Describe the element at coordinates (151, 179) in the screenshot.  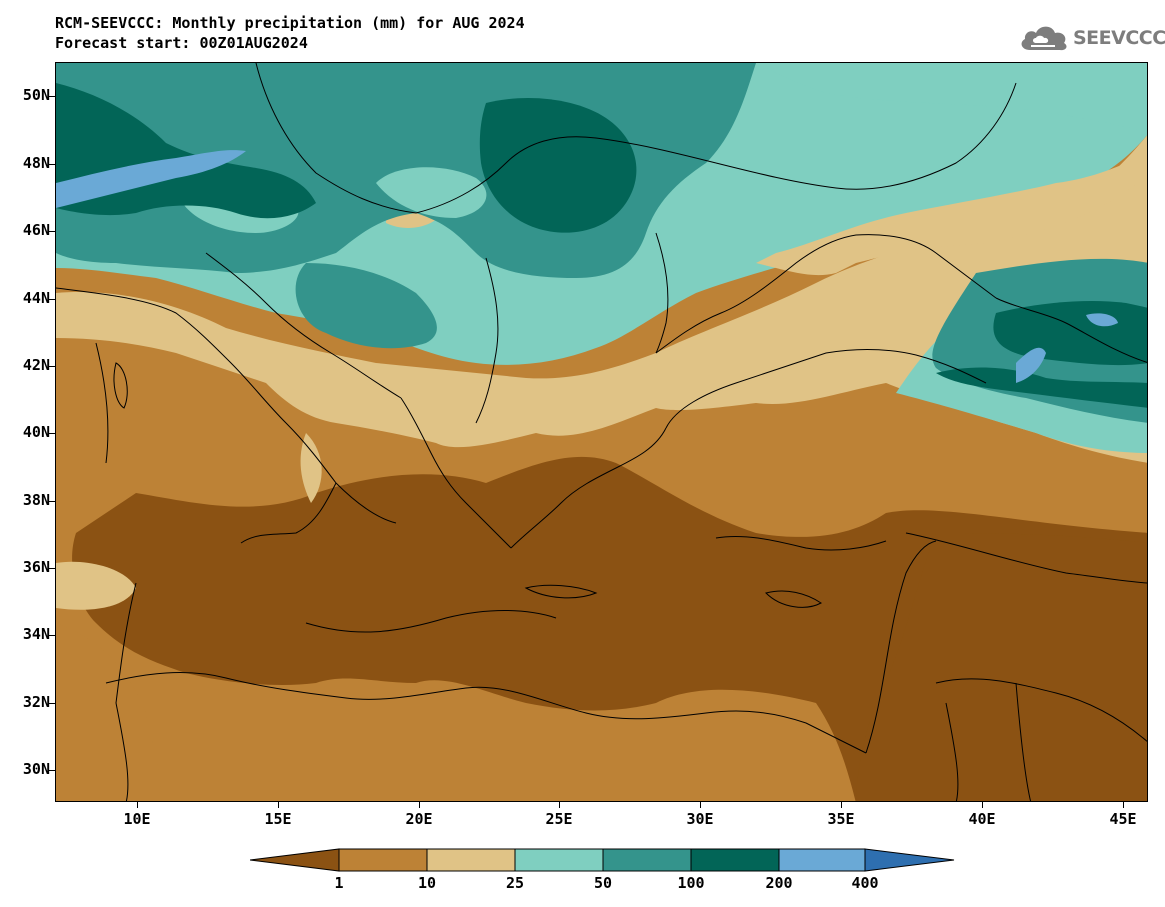
I see `band-200-400-alps` at that location.